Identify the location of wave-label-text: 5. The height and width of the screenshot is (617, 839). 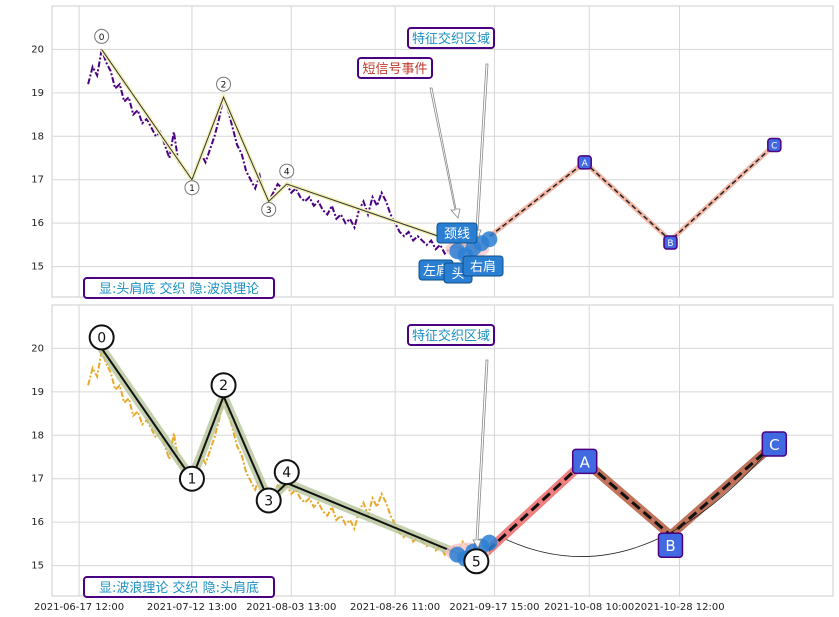
(476, 562).